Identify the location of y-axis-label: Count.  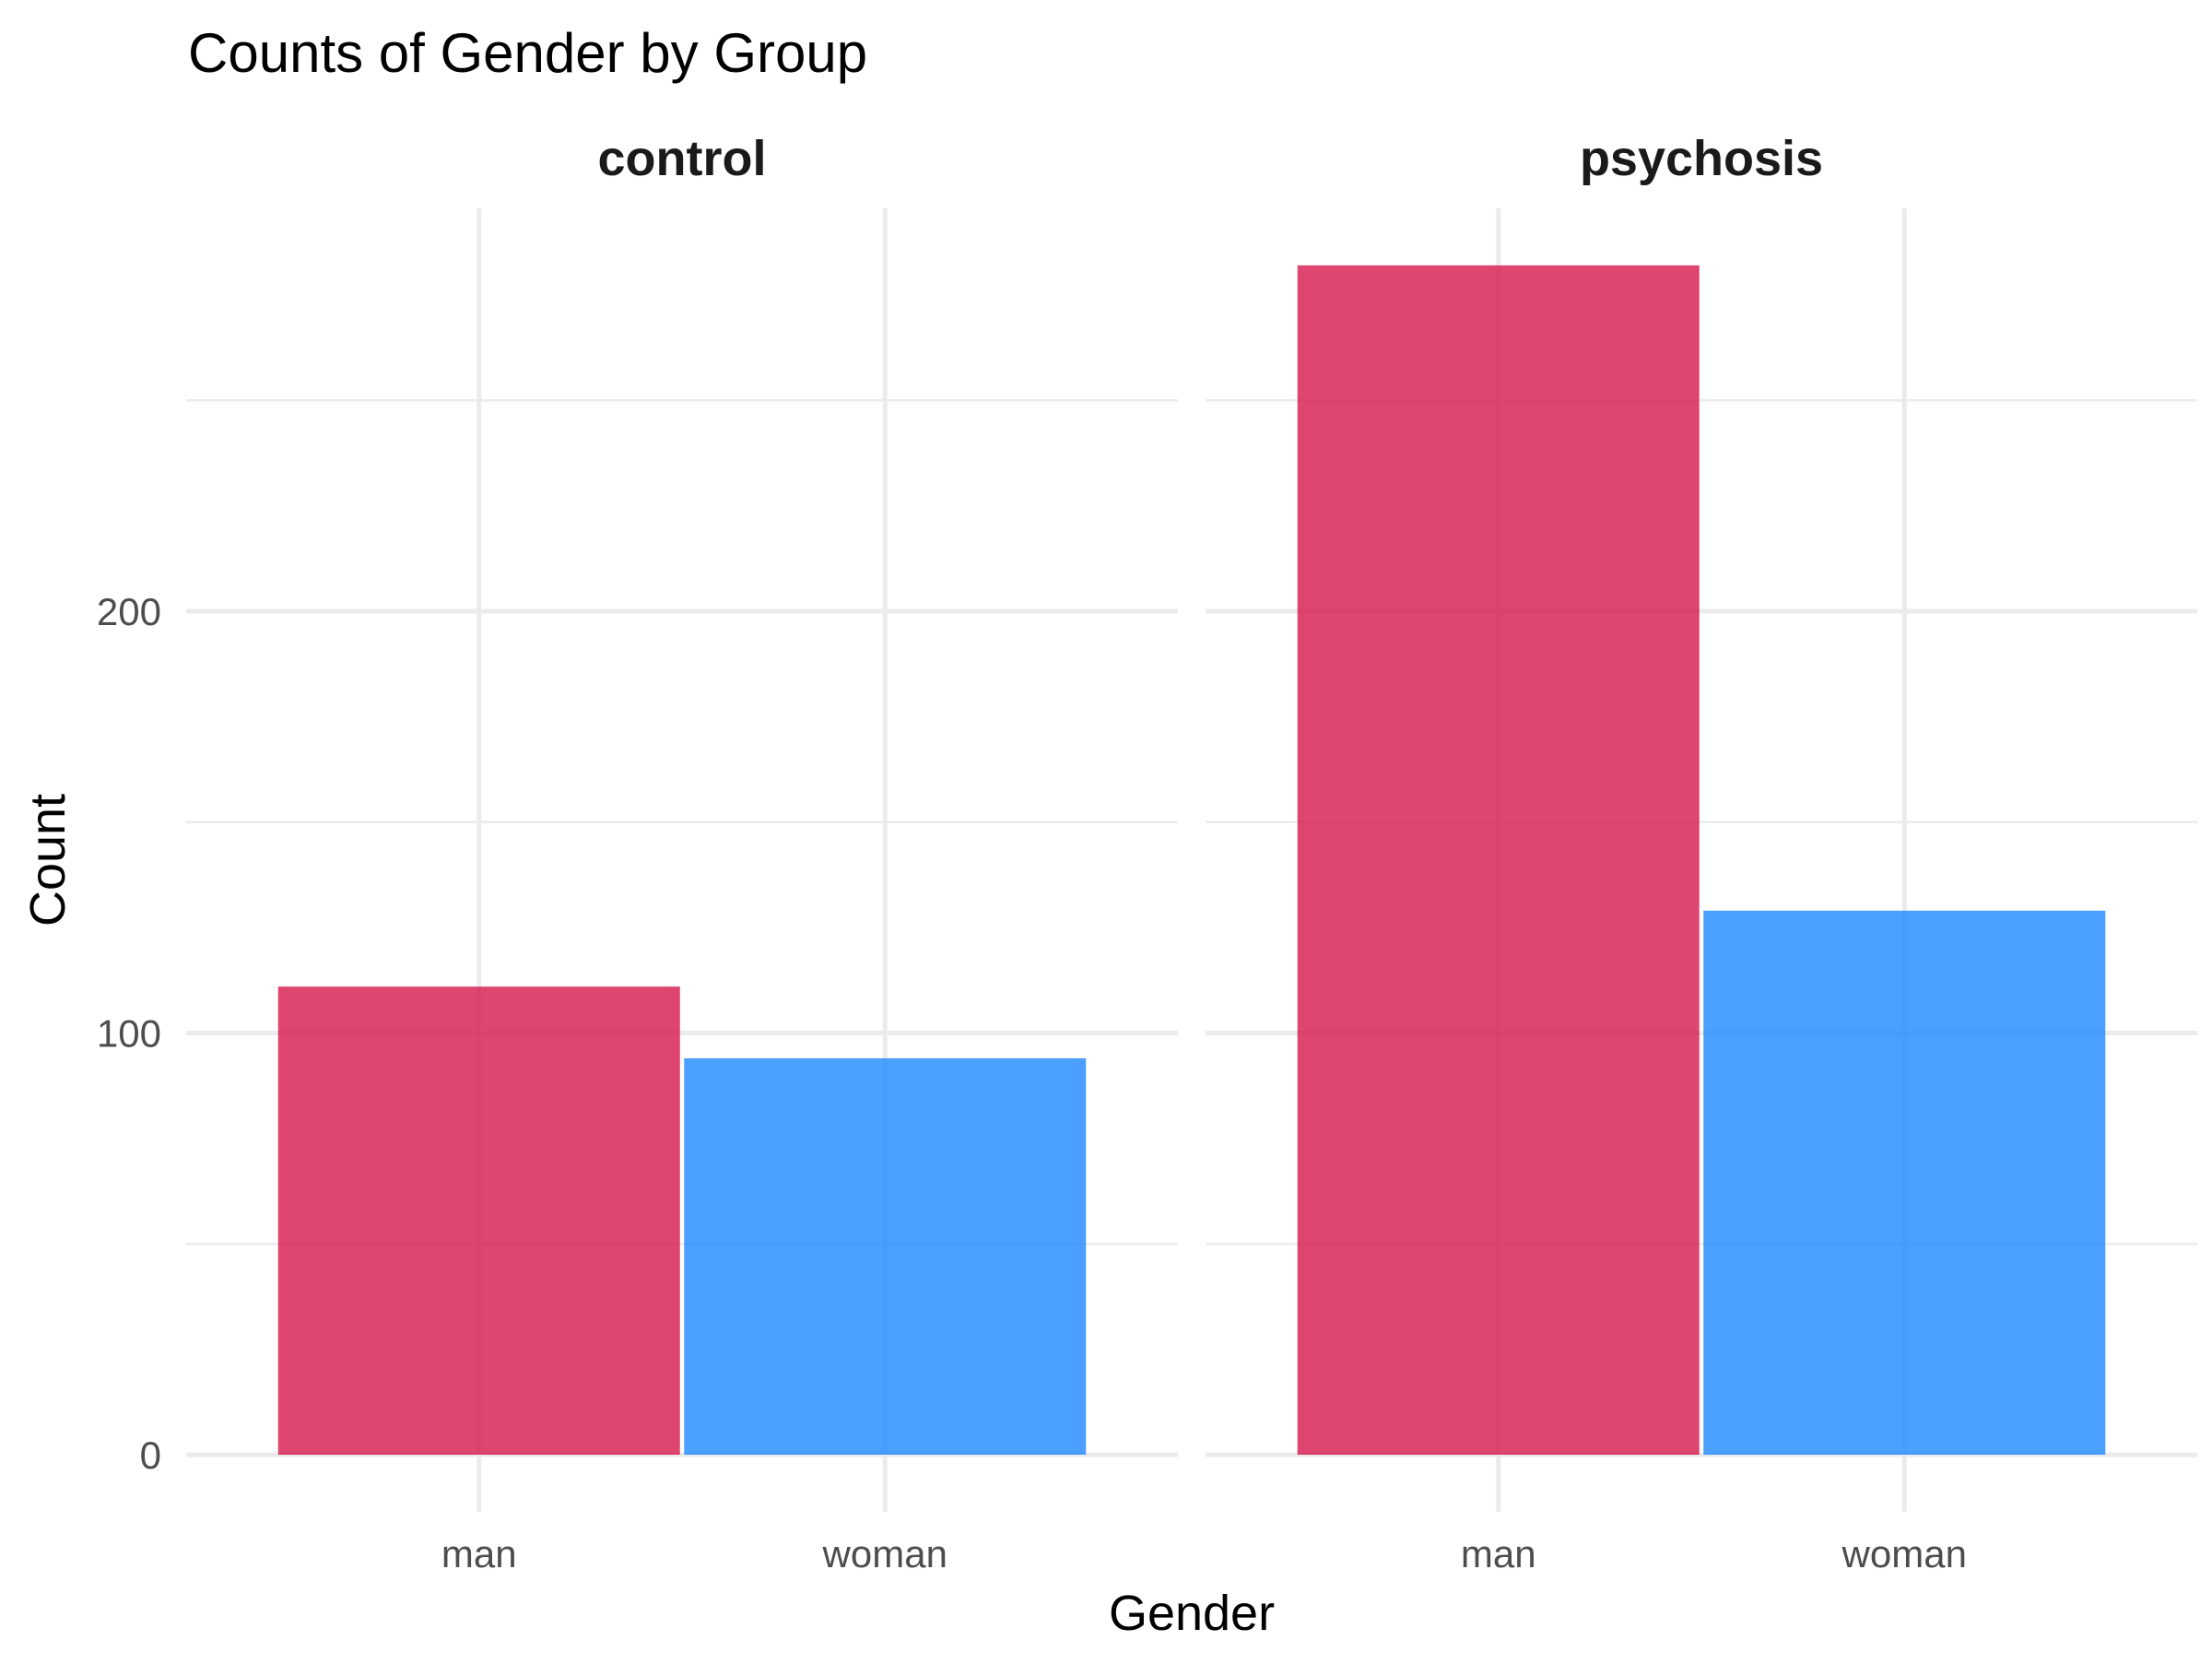
(48, 860).